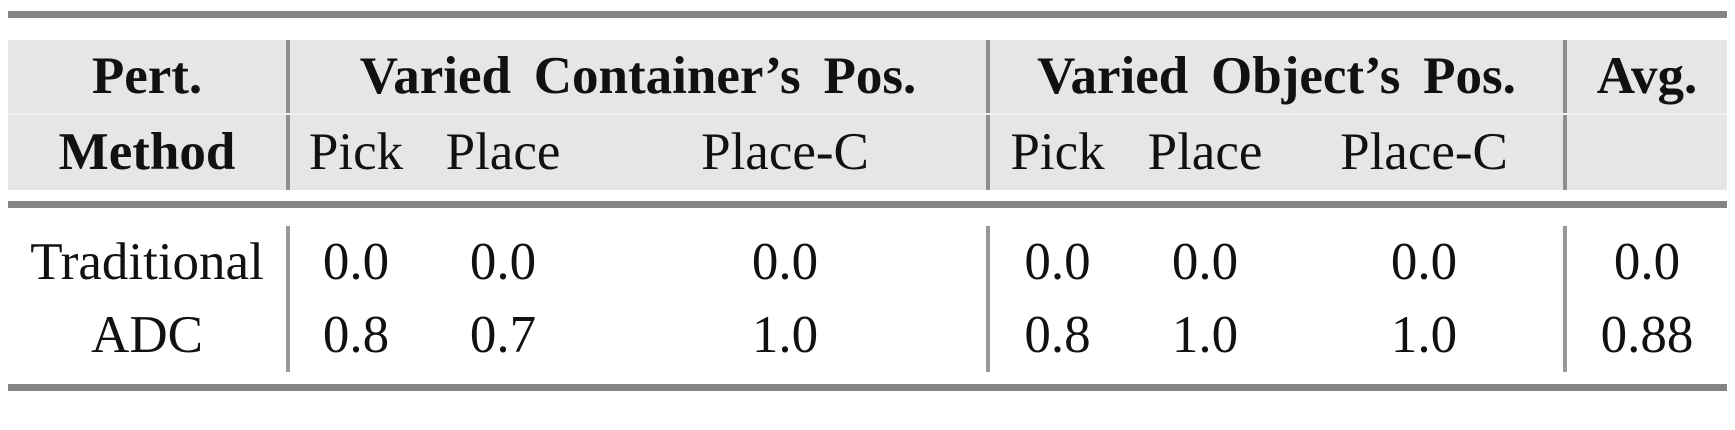  Describe the element at coordinates (503, 335) in the screenshot. I see `value-cell-adc-place-container: 0.7` at that location.